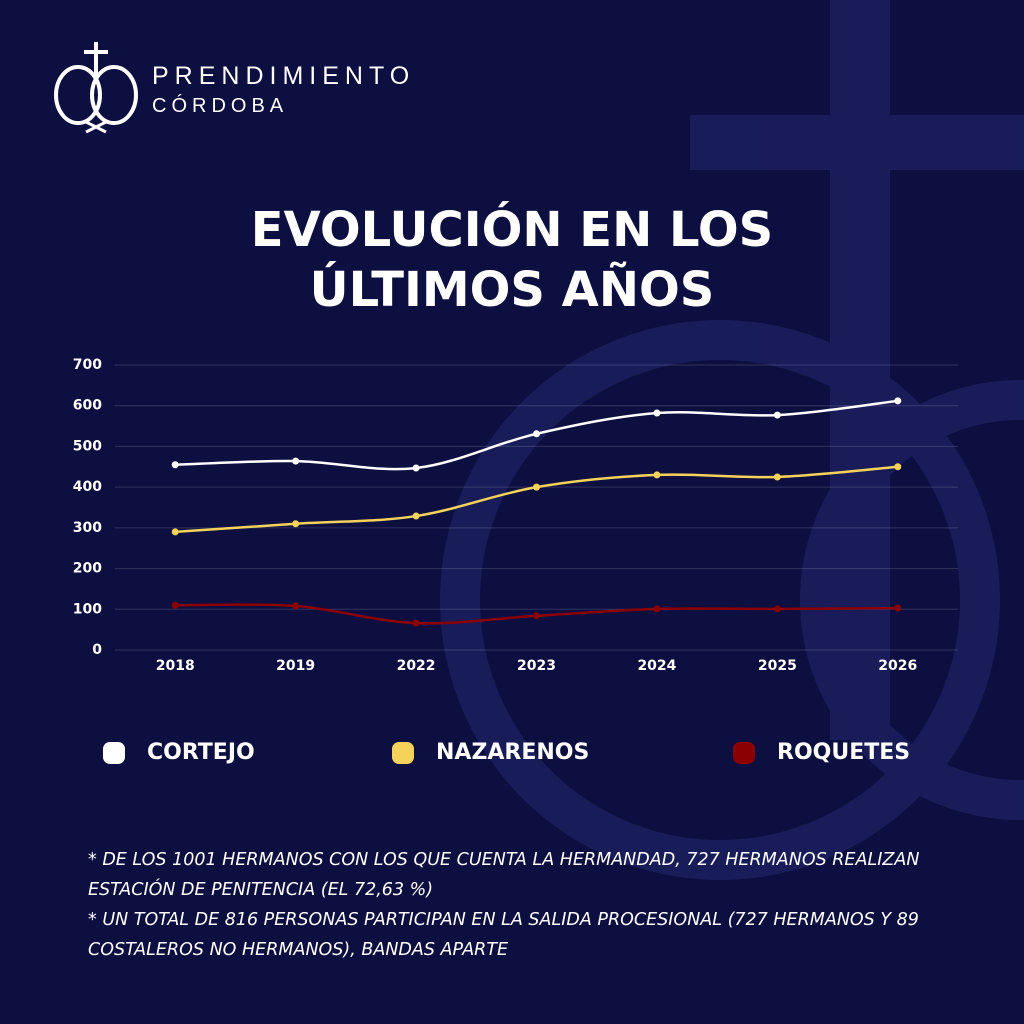 This screenshot has height=1024, width=1024. What do you see at coordinates (201, 752) in the screenshot?
I see `legend-label: CORTEJO` at bounding box center [201, 752].